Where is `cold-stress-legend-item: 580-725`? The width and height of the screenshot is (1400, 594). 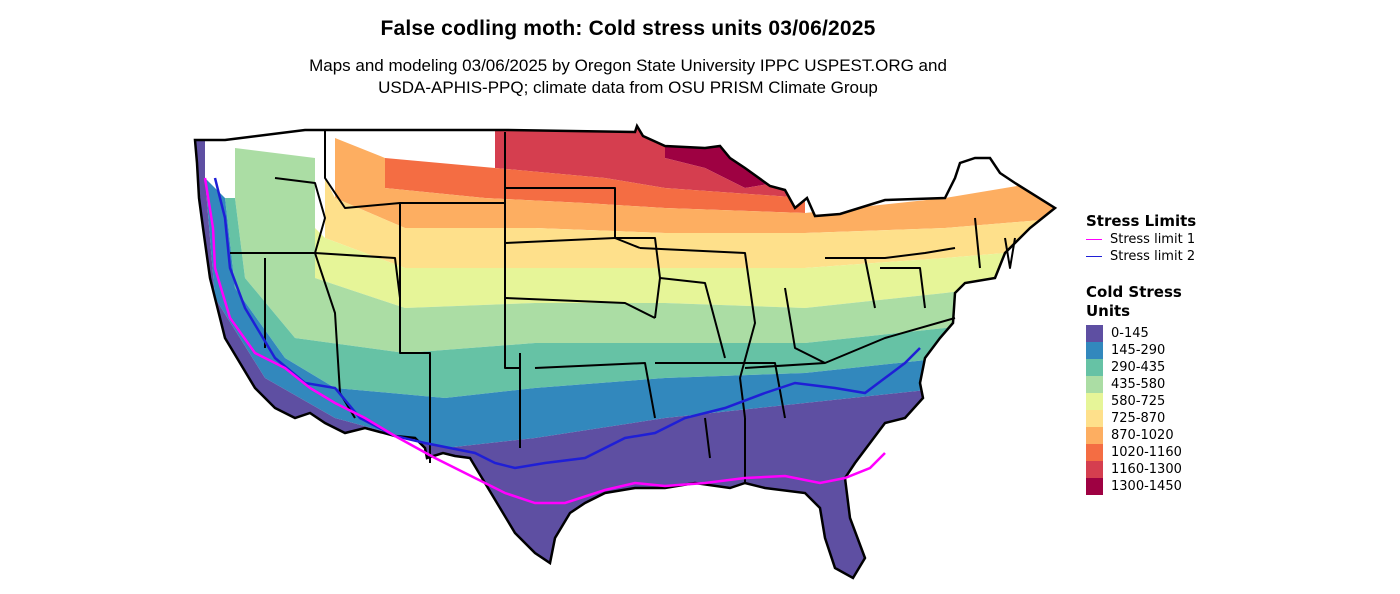
cold-stress-legend-item: 580-725 is located at coordinates (1141, 401).